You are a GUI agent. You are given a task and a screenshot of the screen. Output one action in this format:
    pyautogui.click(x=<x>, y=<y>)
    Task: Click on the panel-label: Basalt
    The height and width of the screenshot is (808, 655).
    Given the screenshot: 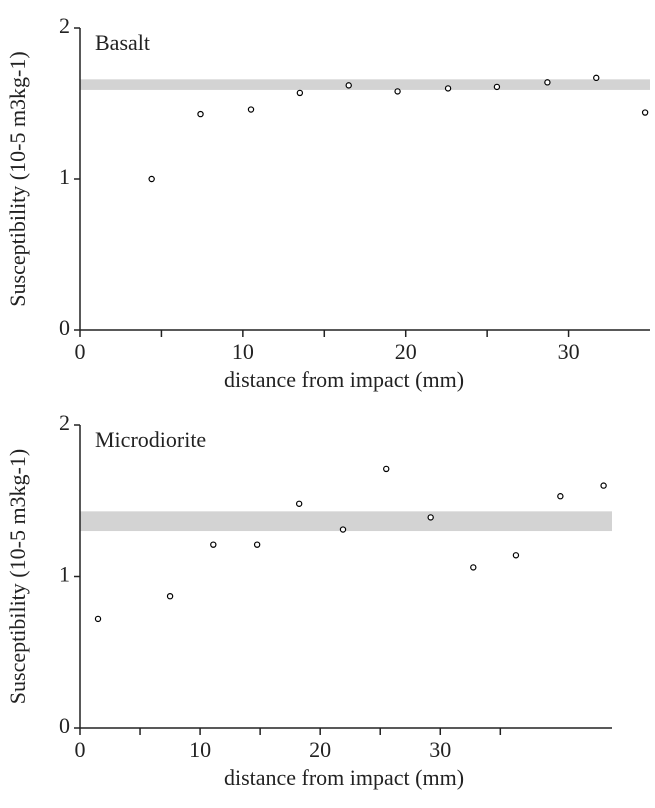 What is the action you would take?
    pyautogui.click(x=122, y=42)
    